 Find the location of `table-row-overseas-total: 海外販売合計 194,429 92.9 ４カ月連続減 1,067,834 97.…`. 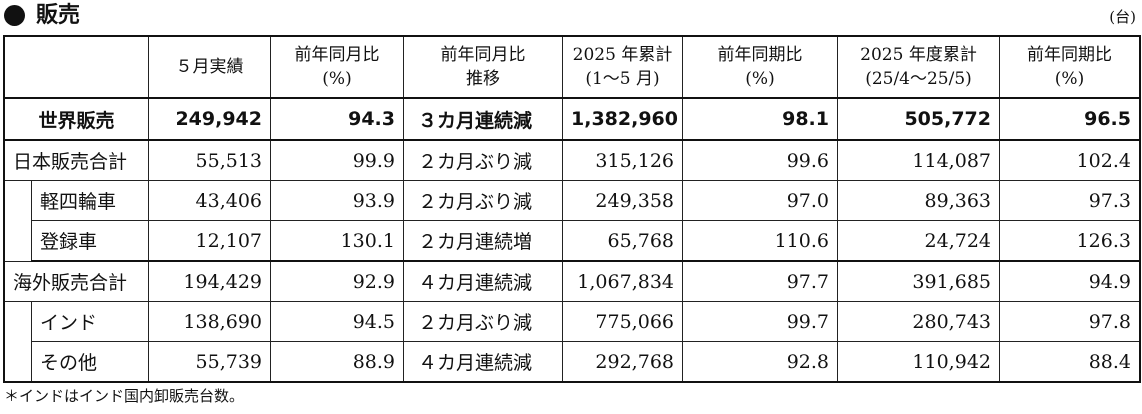

table-row-overseas-total: 海外販売合計 194,429 92.9 ４カ月連続減 1,067,834 97.… is located at coordinates (572, 281).